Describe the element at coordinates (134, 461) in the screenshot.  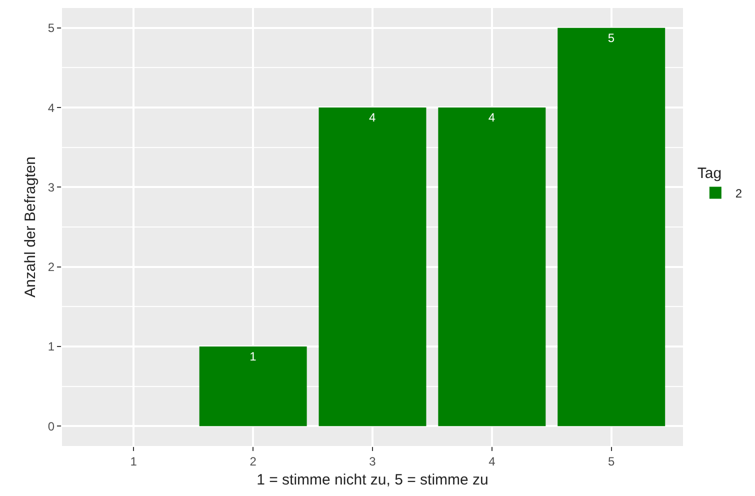
I see `x-tick-label: 1` at that location.